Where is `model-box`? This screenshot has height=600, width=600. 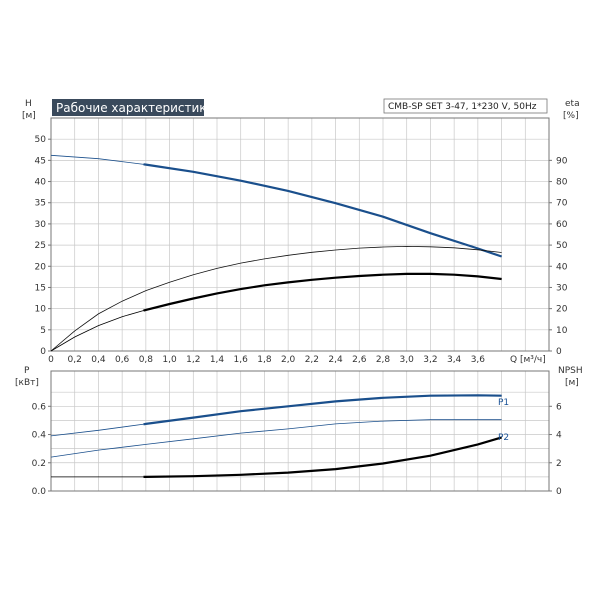
model-box is located at coordinates (465, 106).